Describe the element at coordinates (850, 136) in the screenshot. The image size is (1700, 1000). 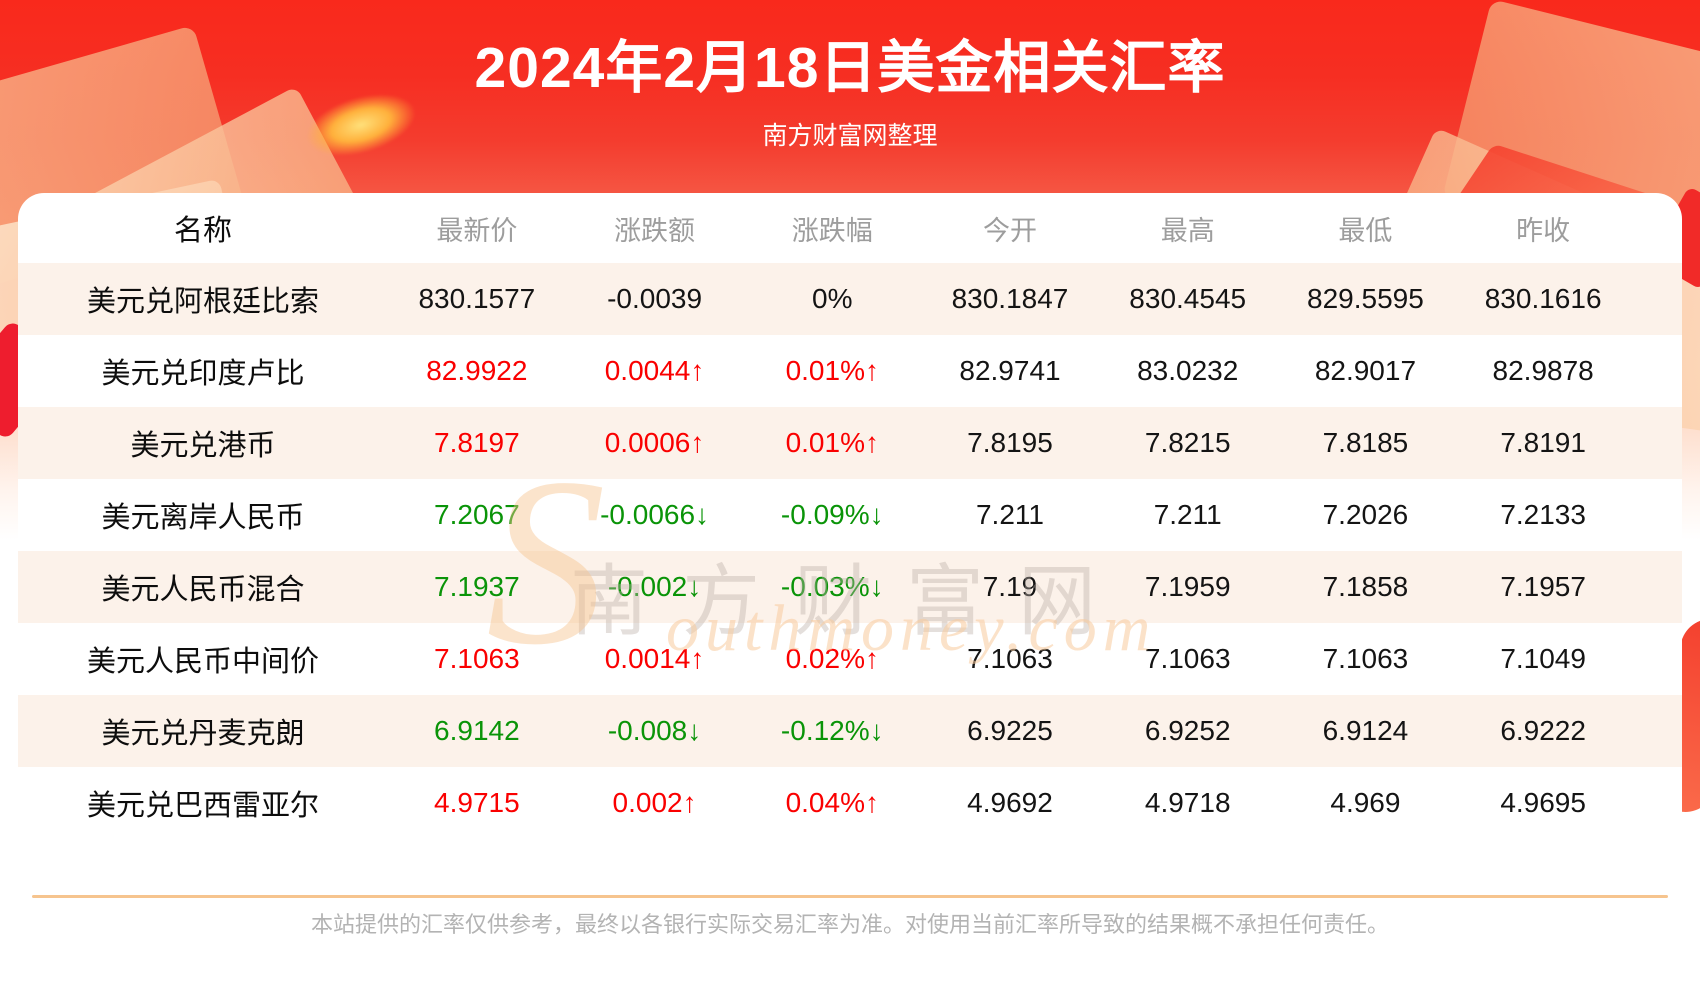
I see `page-subtitle: 南方财富网整理` at that location.